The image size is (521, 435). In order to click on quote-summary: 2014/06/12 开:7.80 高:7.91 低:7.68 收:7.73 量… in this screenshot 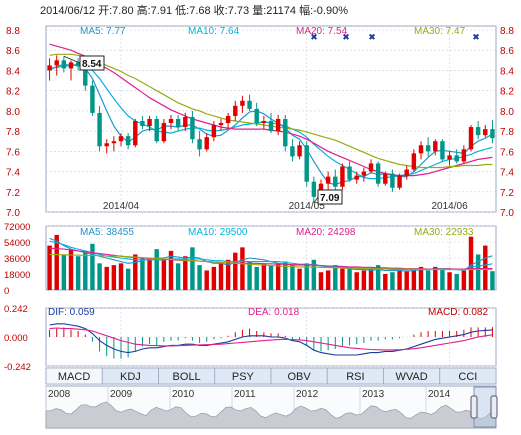, I will do `click(194, 10)`.